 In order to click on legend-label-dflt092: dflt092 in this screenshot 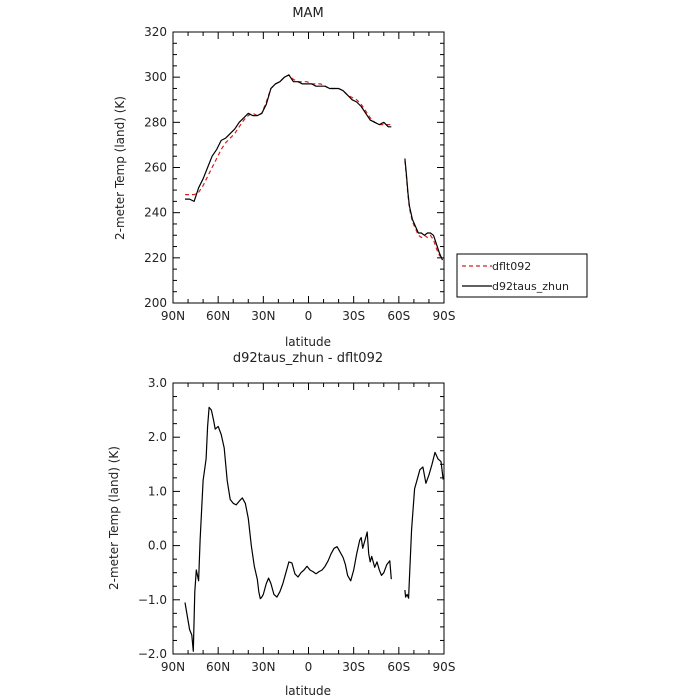, I will do `click(511, 266)`.